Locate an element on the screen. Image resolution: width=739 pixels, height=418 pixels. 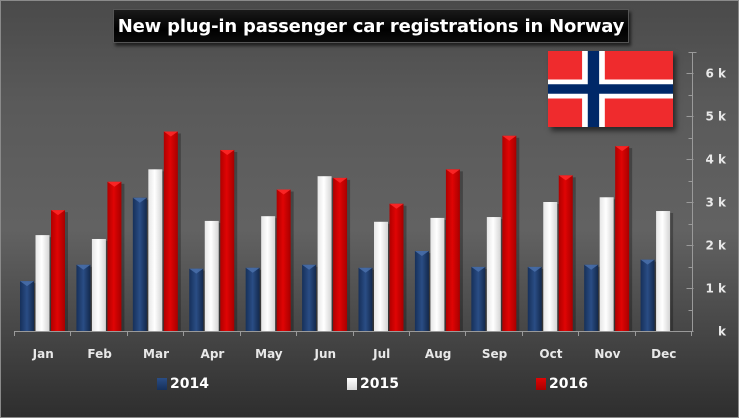
legend-label-2015: 2015 is located at coordinates (379, 384).